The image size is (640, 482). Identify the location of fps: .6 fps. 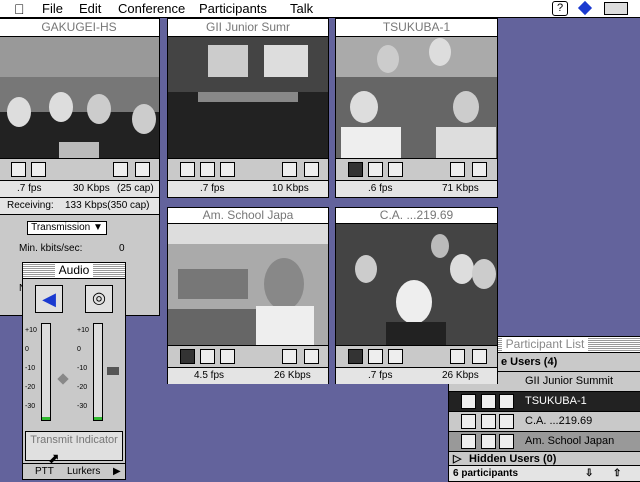
(380, 188).